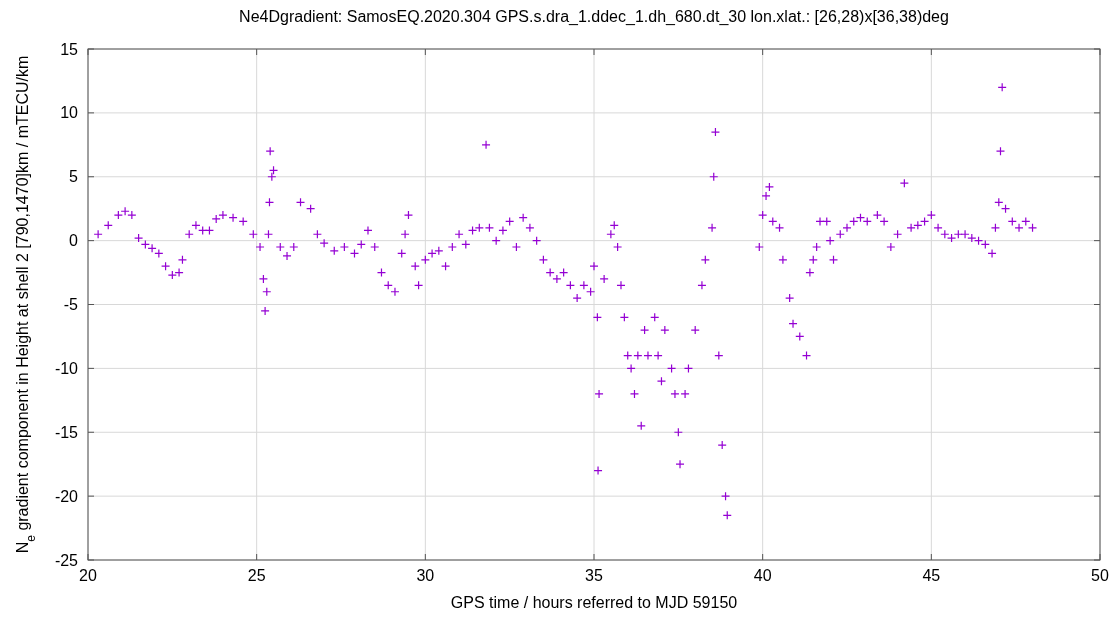 This screenshot has height=620, width=1115. I want to click on y-tick-label: -15, so click(66, 432).